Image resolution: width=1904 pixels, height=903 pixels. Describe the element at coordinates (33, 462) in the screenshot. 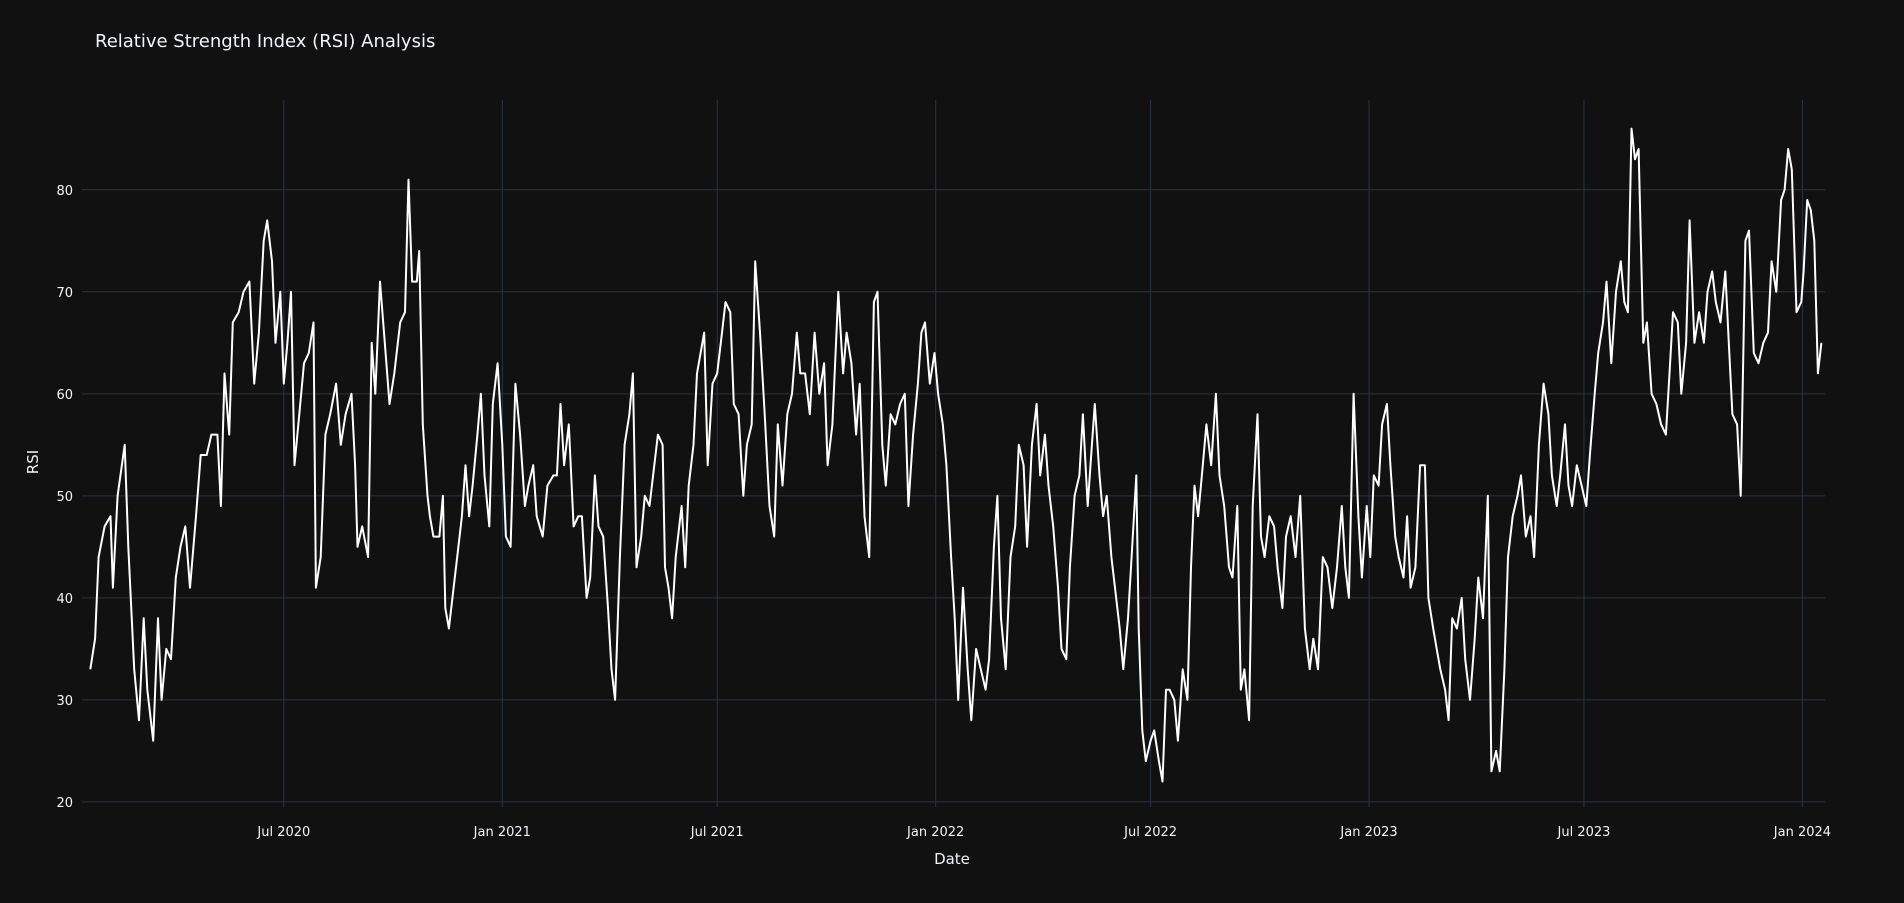

I see `y-axis-title: RSI` at that location.